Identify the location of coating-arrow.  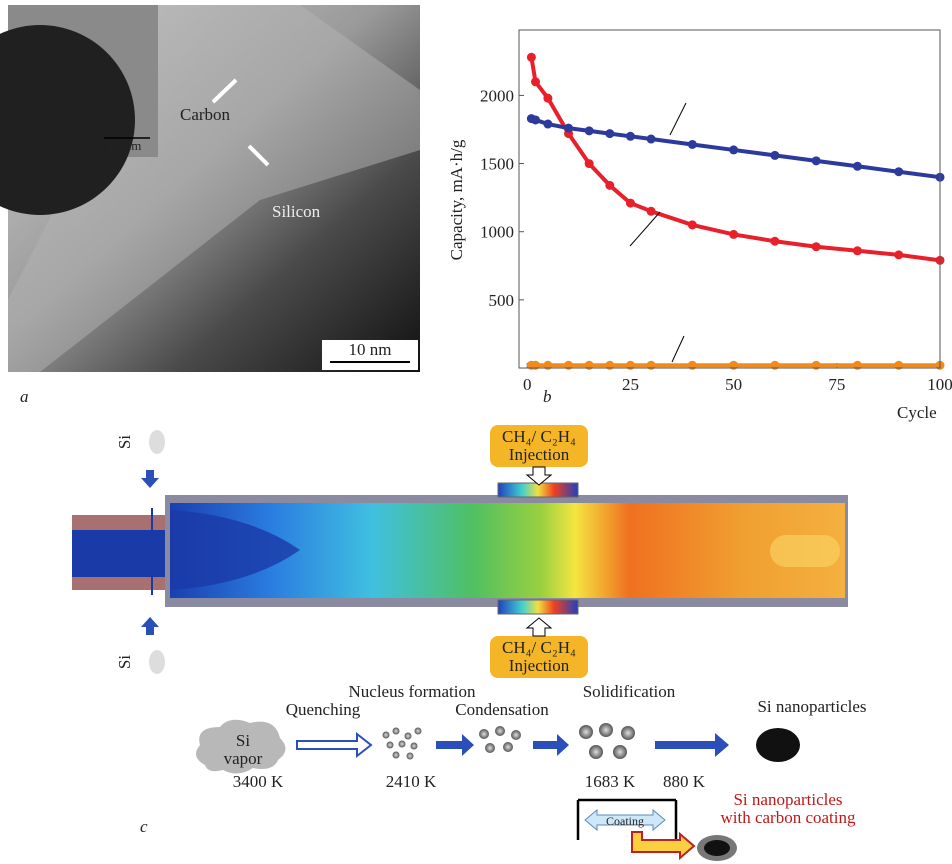
(625, 820).